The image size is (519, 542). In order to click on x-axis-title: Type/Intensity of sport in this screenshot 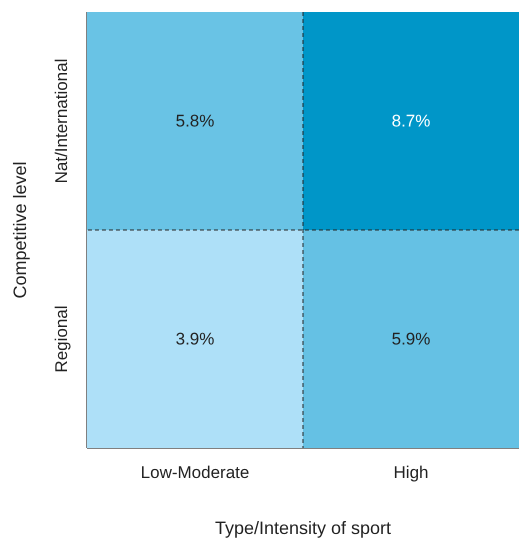, I will do `click(303, 528)`.